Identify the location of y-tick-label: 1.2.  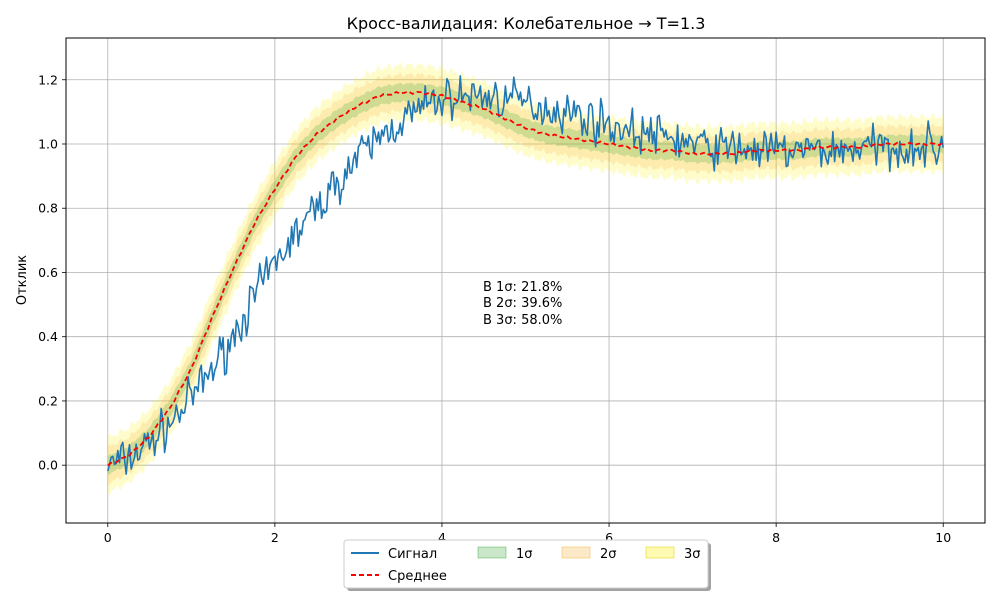
(48, 79).